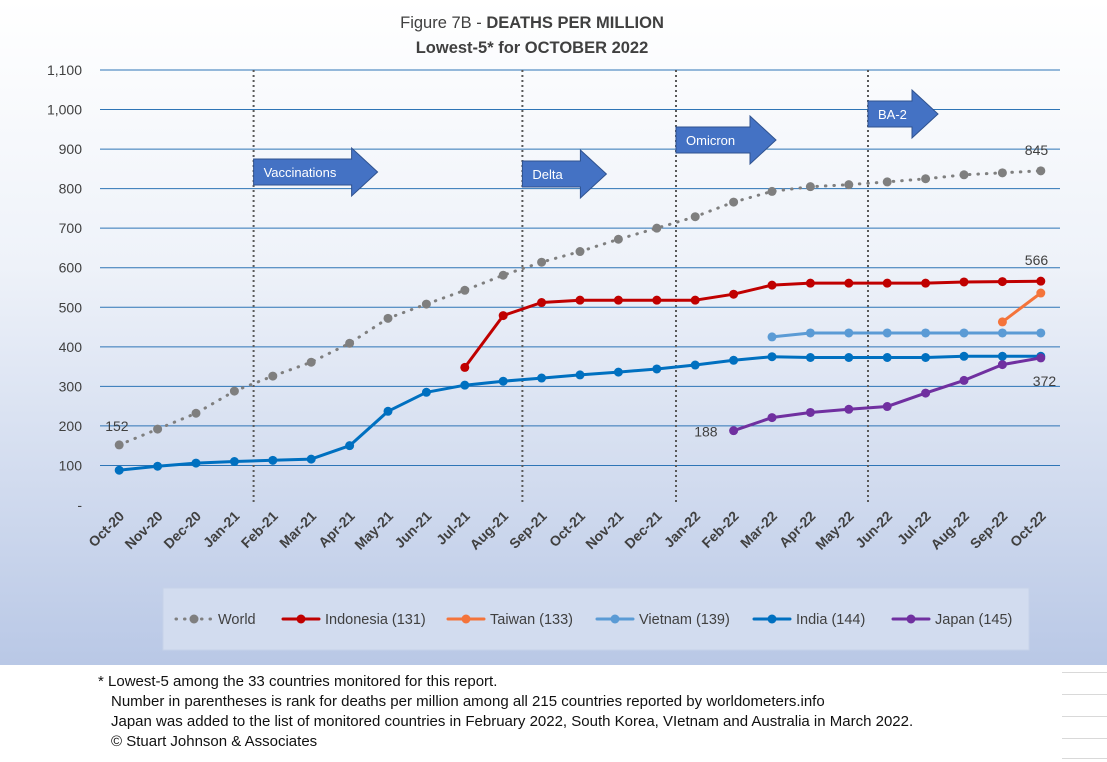  I want to click on x-tick-label: Jun-22, so click(873, 529).